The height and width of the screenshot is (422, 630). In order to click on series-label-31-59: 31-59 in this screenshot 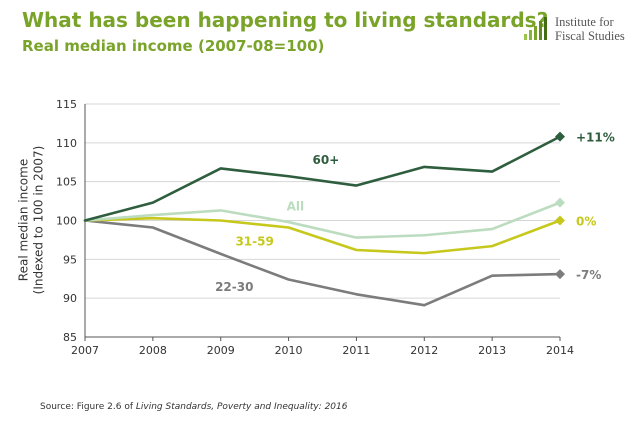, I will do `click(254, 241)`.